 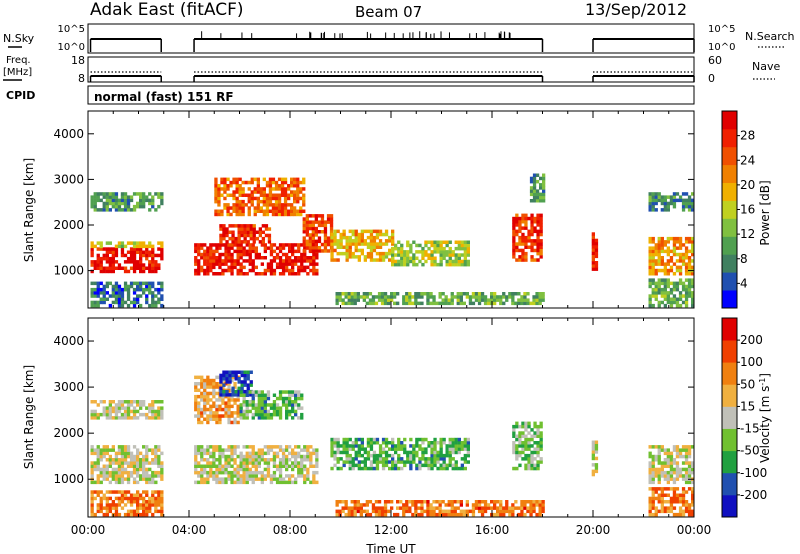 I want to click on colorbar-tick-label: 8, so click(x=744, y=259).